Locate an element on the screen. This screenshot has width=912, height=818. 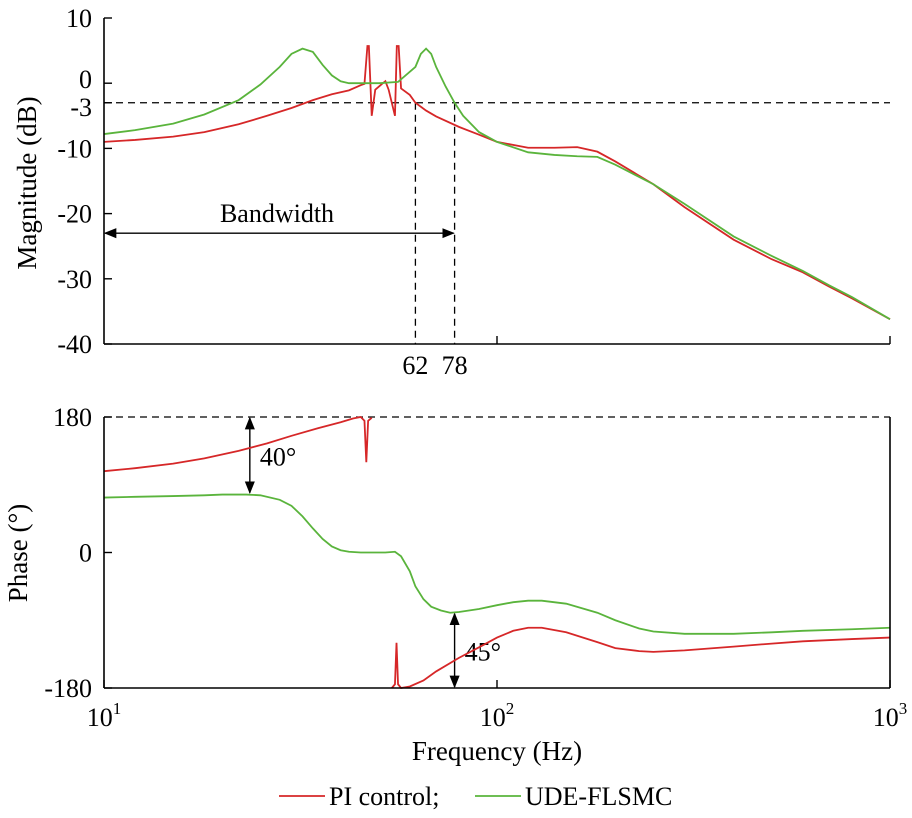
phase-series-ude-flsmc is located at coordinates (497, 564).